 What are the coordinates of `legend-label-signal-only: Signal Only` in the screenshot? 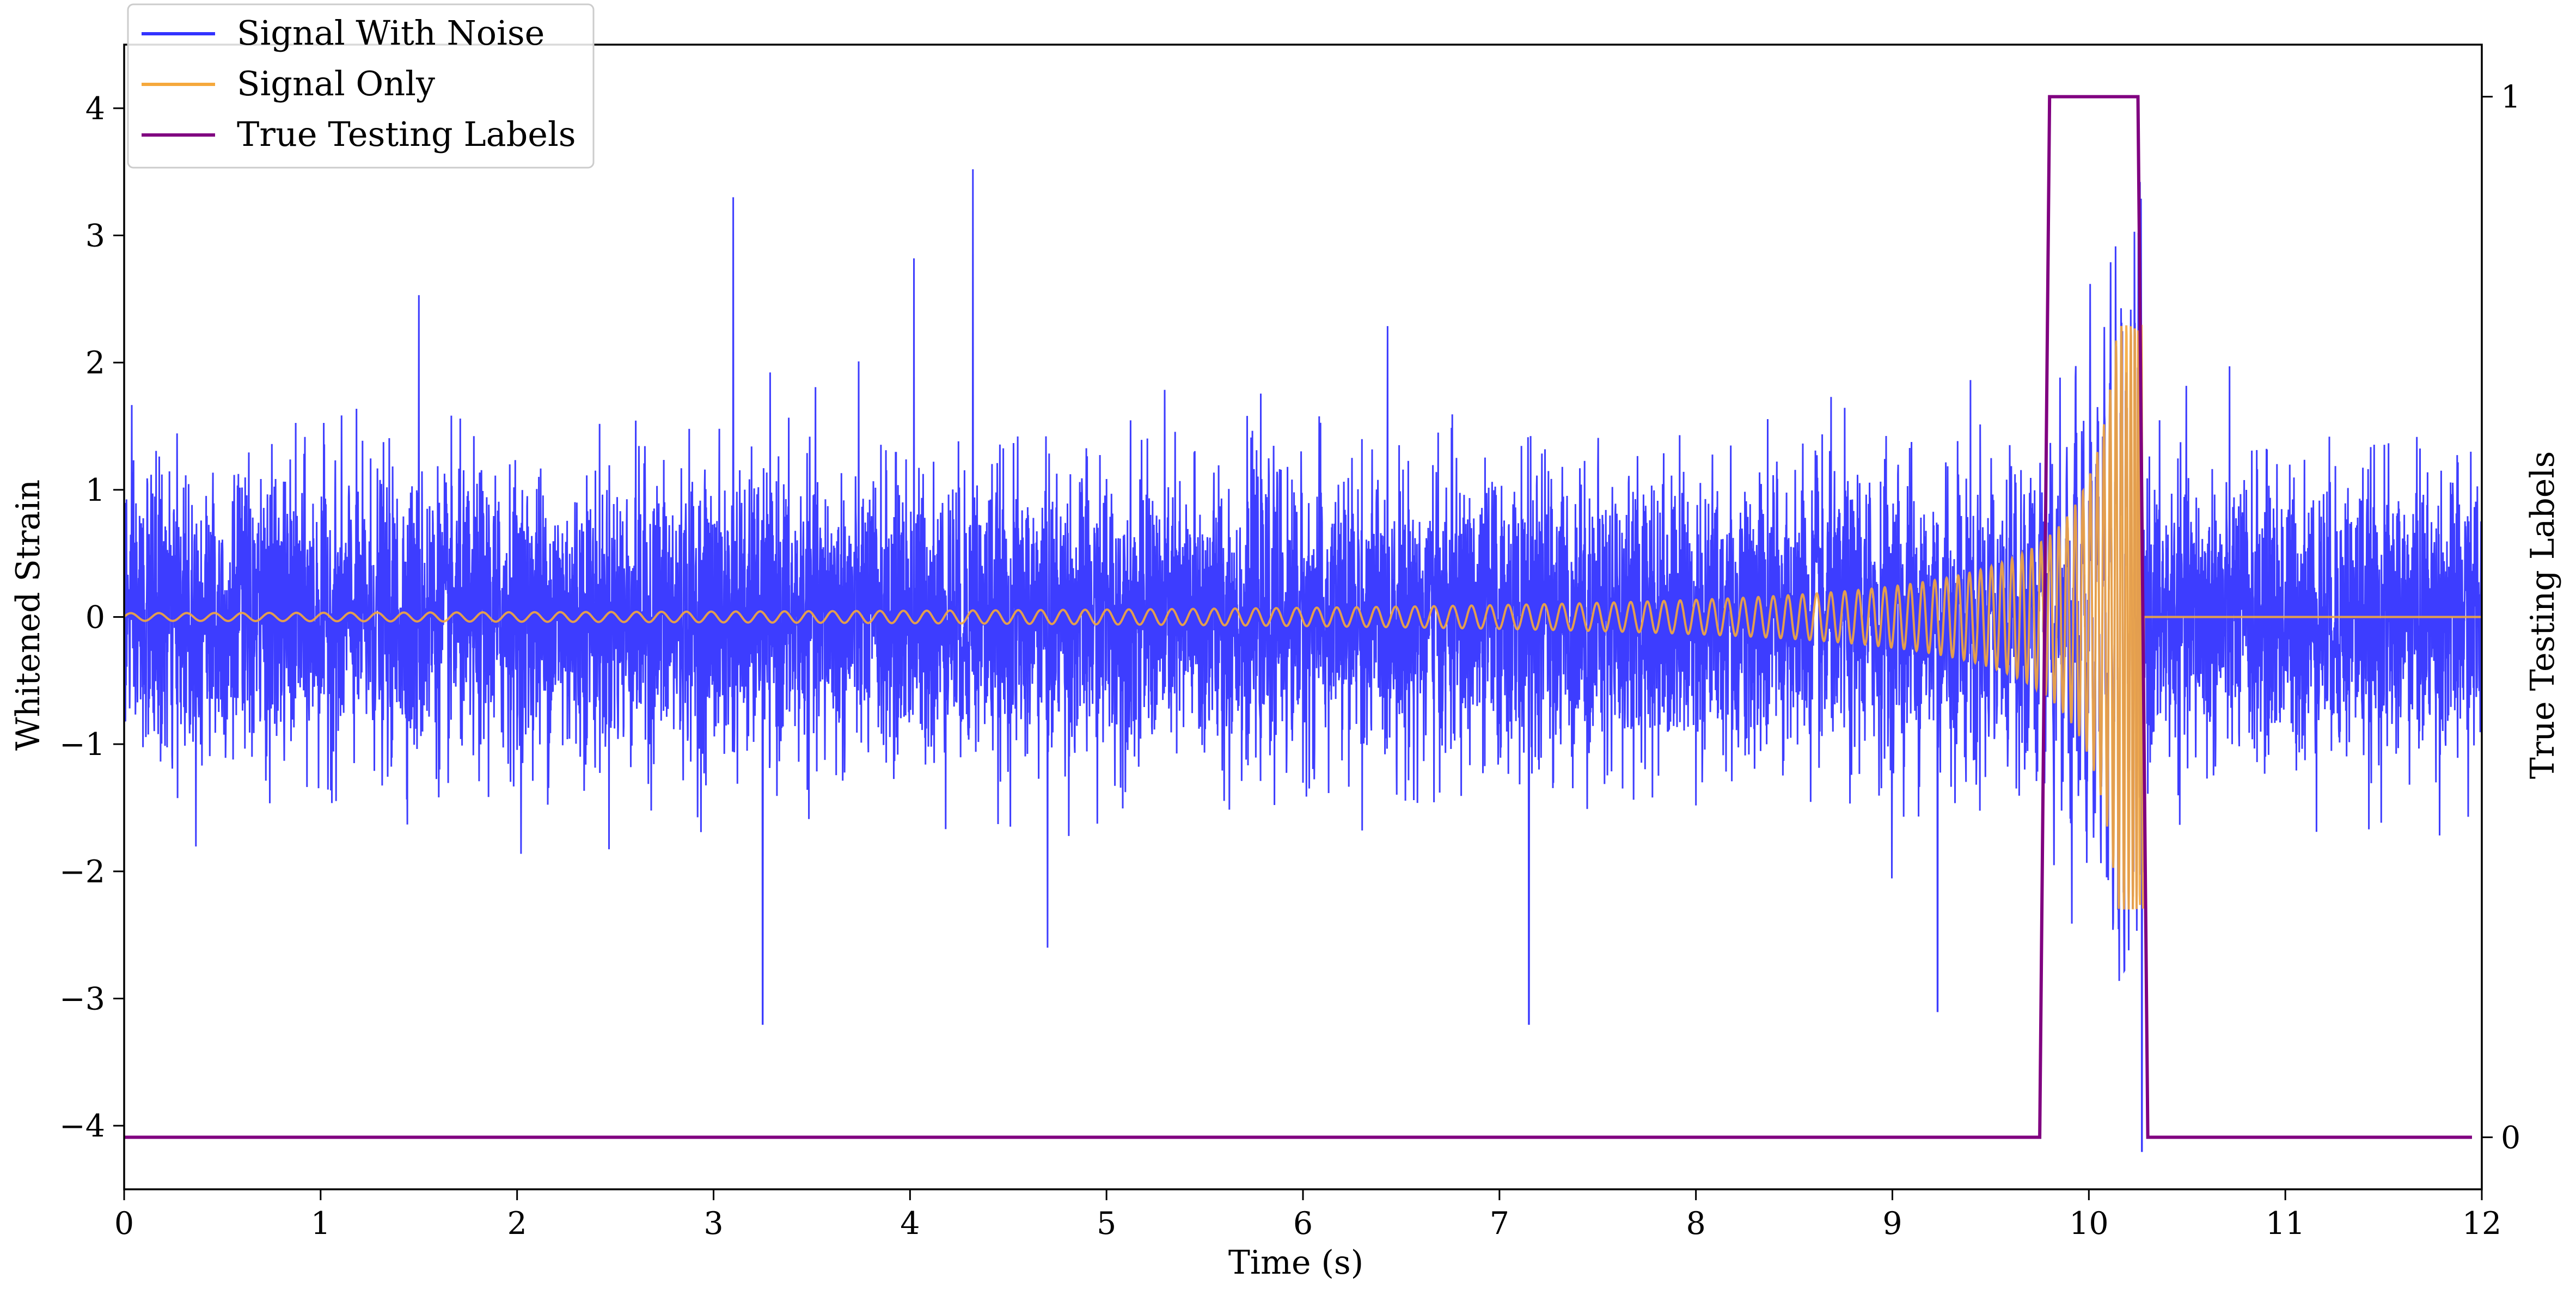 It's located at (336, 84).